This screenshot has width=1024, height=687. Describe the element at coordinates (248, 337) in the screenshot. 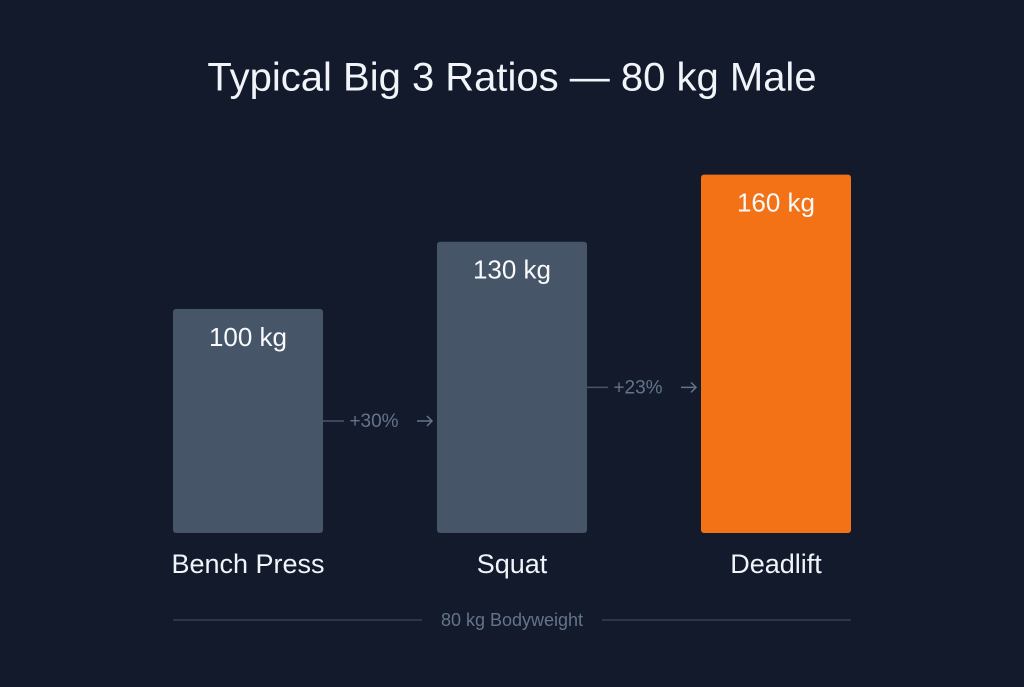

I see `value-label: 100 kg` at that location.